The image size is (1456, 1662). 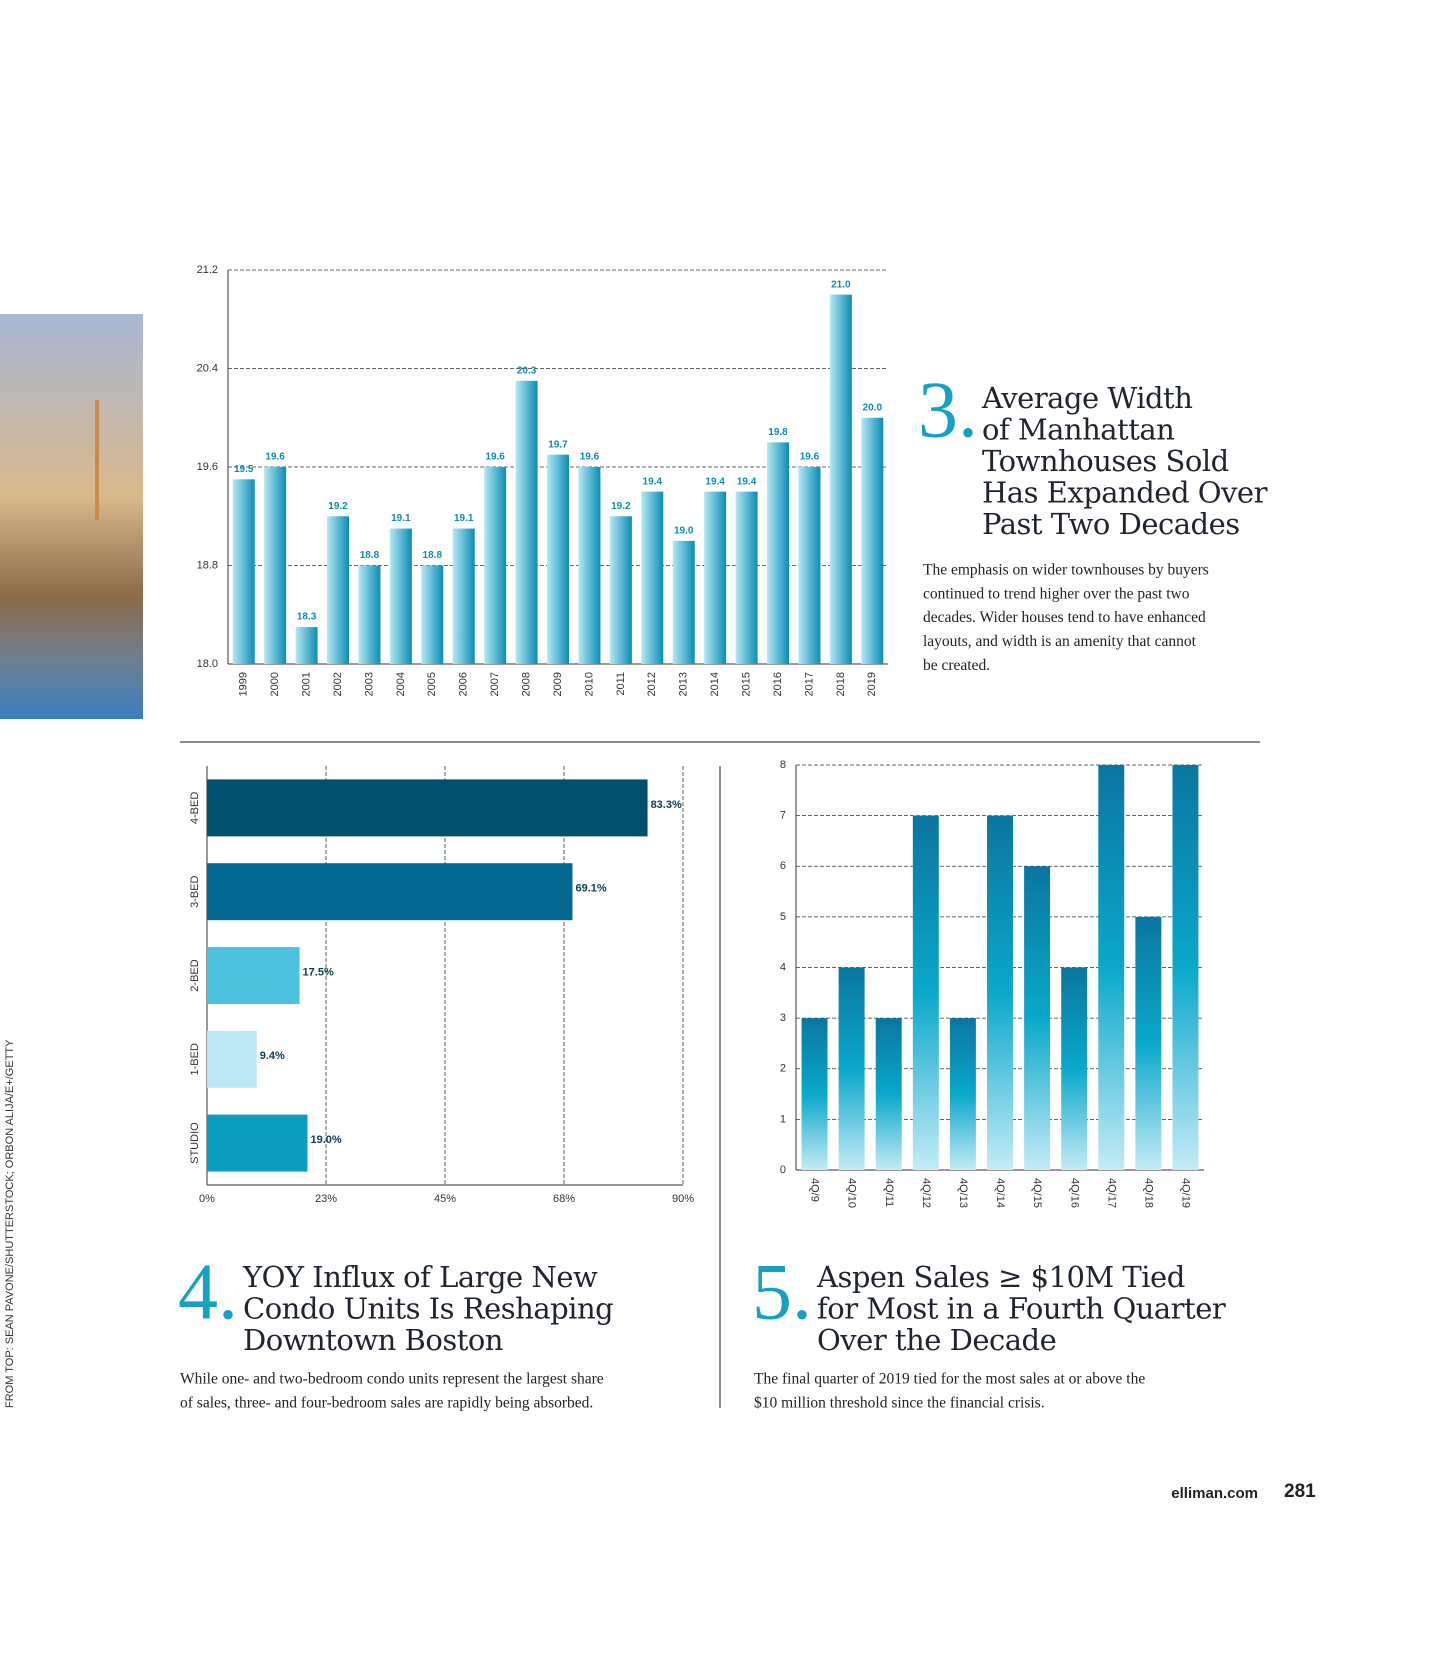 What do you see at coordinates (306, 684) in the screenshot?
I see `x-tick-label: 2001` at bounding box center [306, 684].